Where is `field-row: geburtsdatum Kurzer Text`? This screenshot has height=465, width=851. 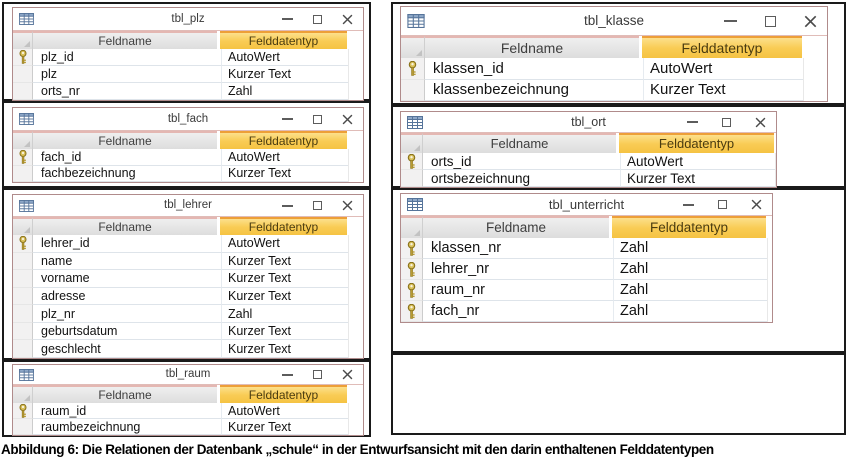
field-row: geburtsdatum Kurzer Text is located at coordinates (188, 331).